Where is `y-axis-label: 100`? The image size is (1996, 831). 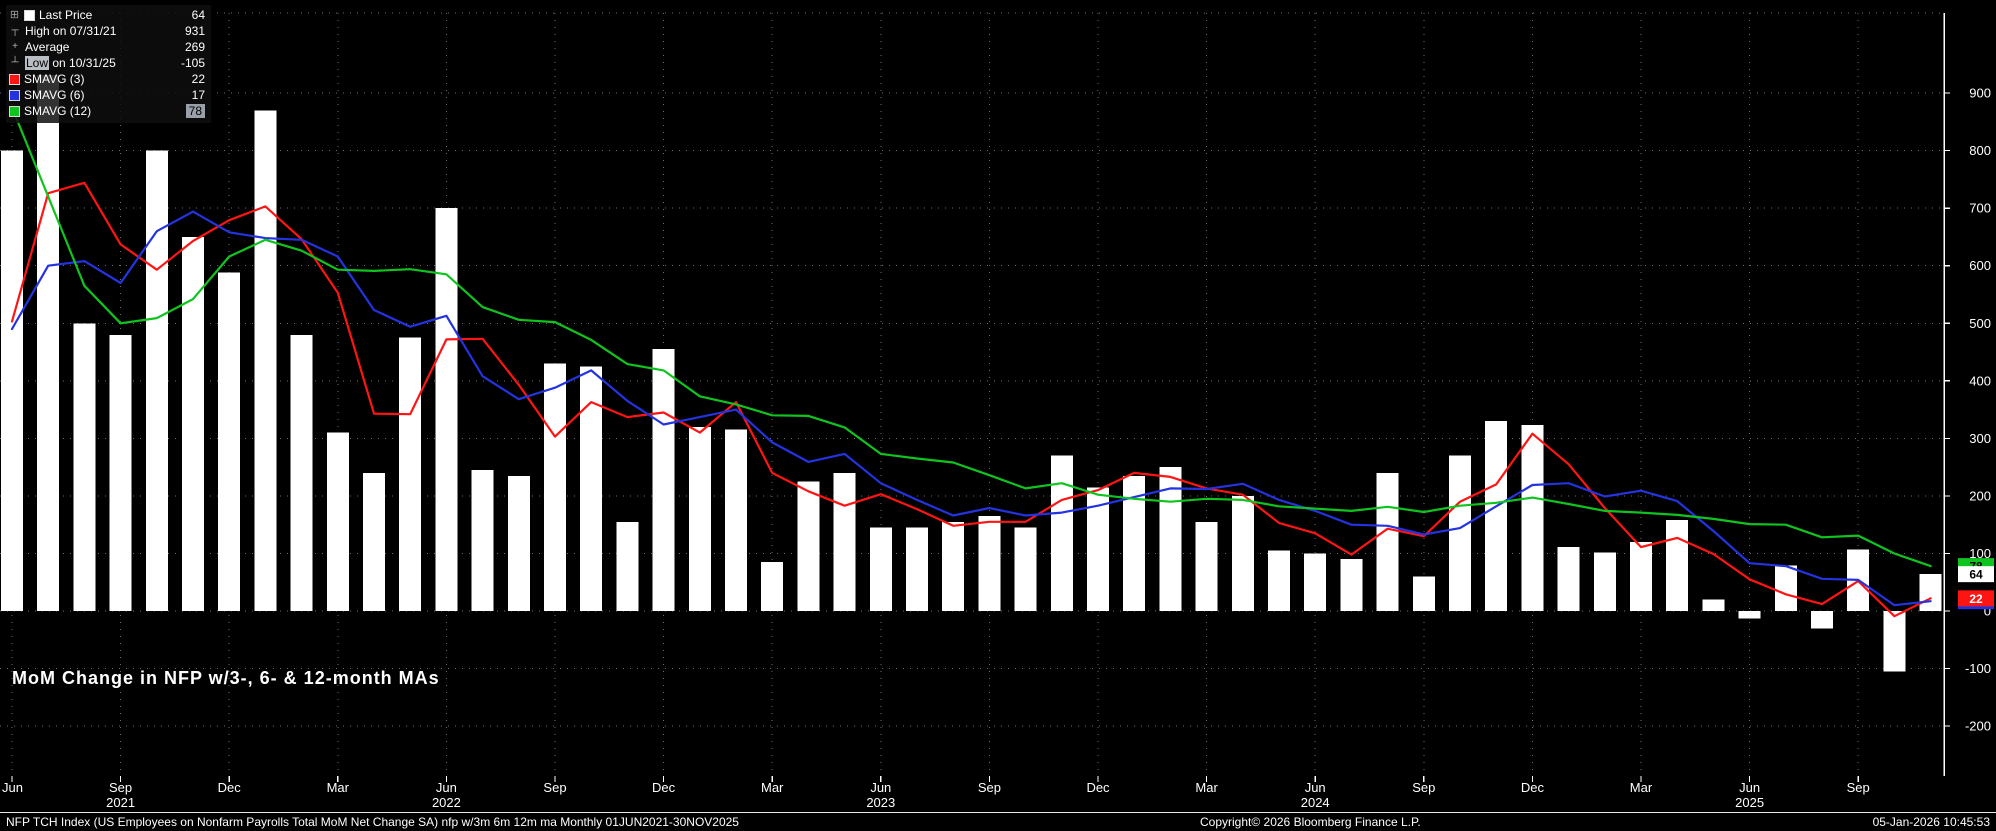
y-axis-label: 100 is located at coordinates (1980, 553).